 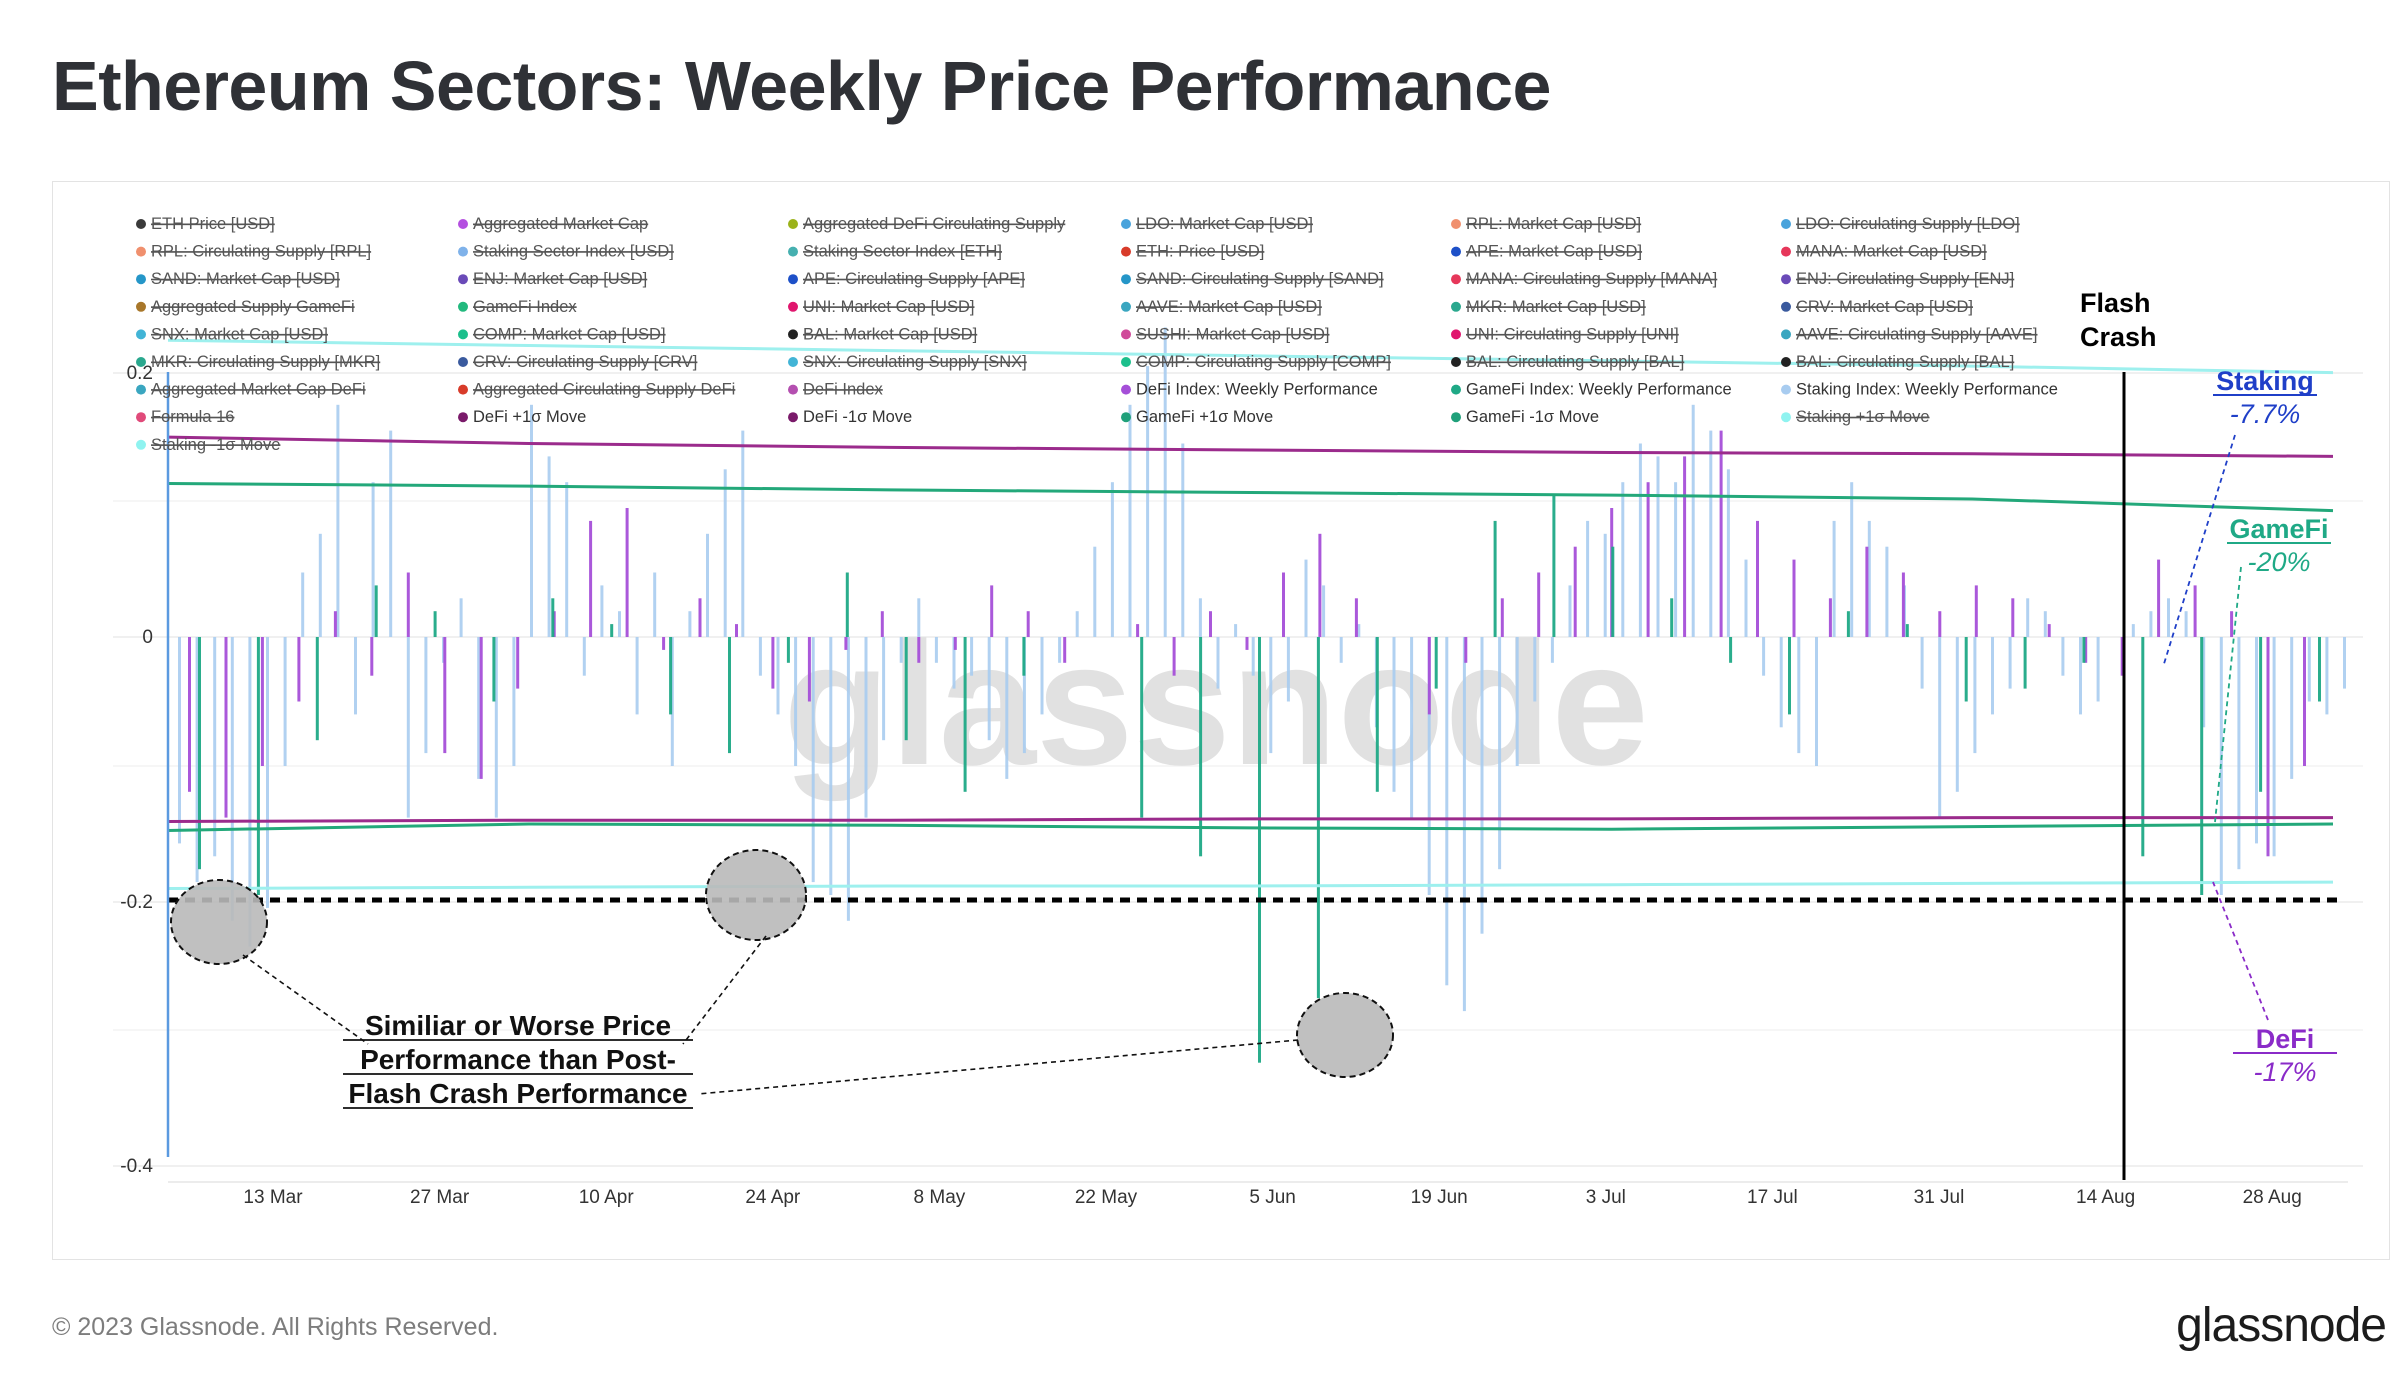 I want to click on x-tick-label: 5 Jun, so click(x=1272, y=1197).